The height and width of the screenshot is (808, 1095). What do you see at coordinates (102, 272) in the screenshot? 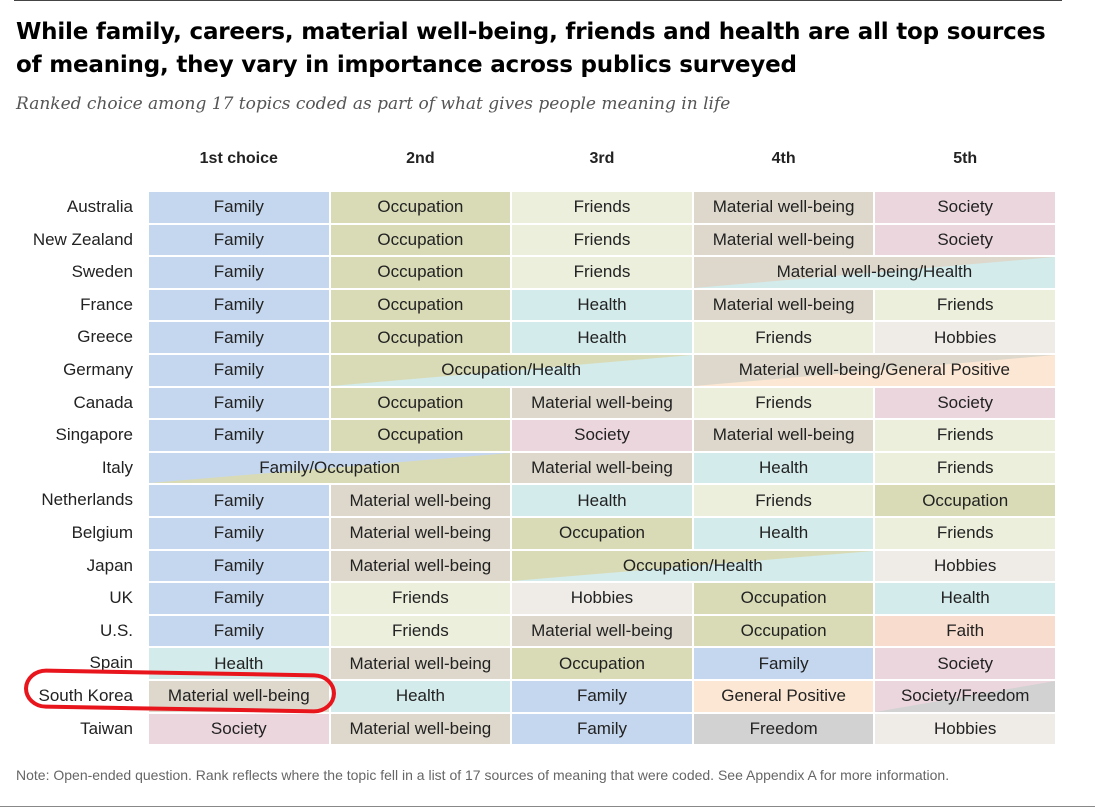
I see `country-label: Sweden` at bounding box center [102, 272].